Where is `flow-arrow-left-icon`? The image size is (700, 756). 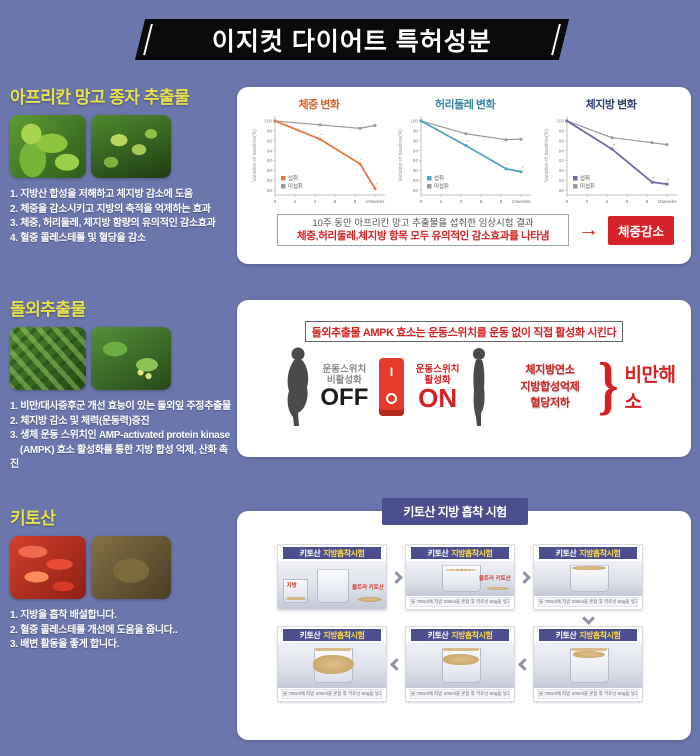 flow-arrow-left-icon is located at coordinates (396, 664).